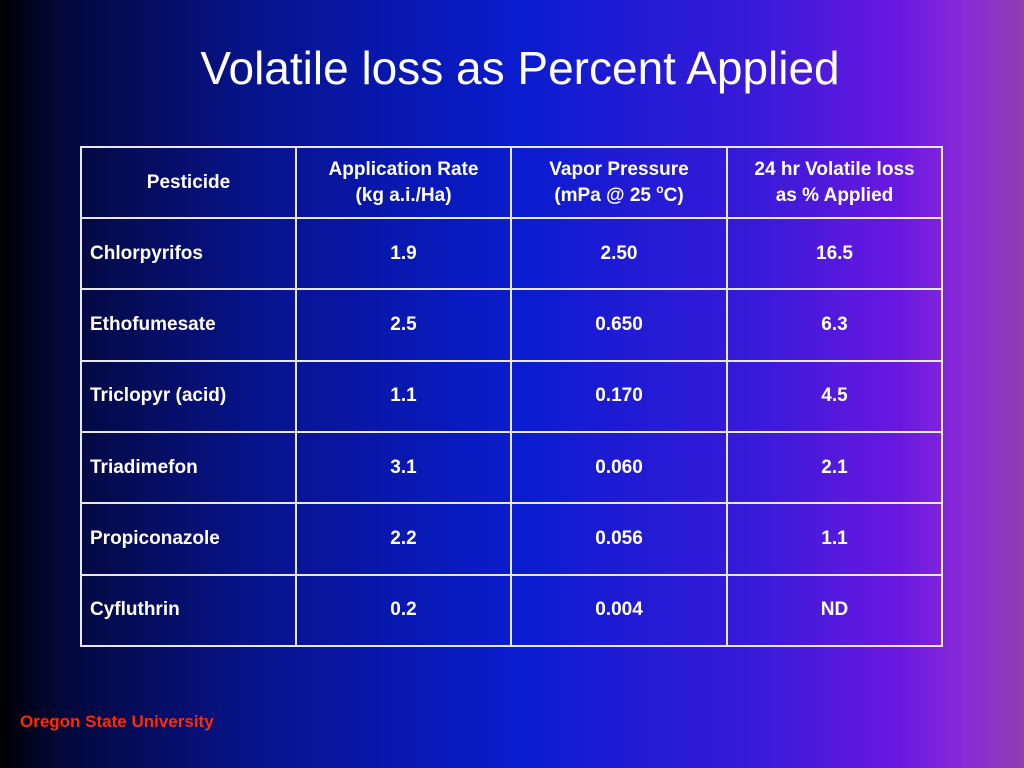  Describe the element at coordinates (188, 610) in the screenshot. I see `cell-pesticide: Cyfluthrin` at that location.